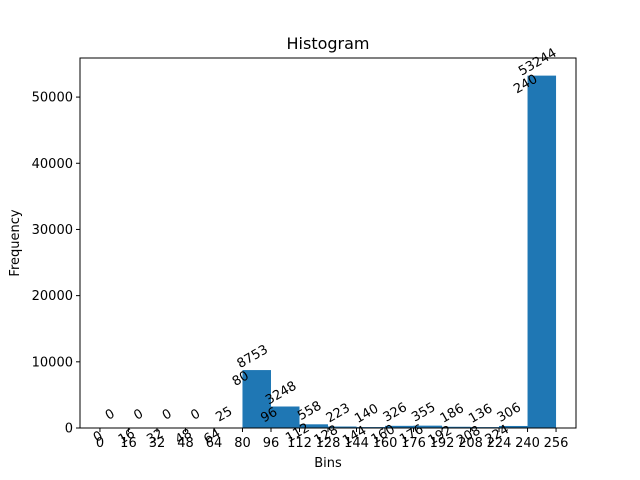 The image size is (640, 480). What do you see at coordinates (157, 443) in the screenshot?
I see `x-tick-label: 32` at bounding box center [157, 443].